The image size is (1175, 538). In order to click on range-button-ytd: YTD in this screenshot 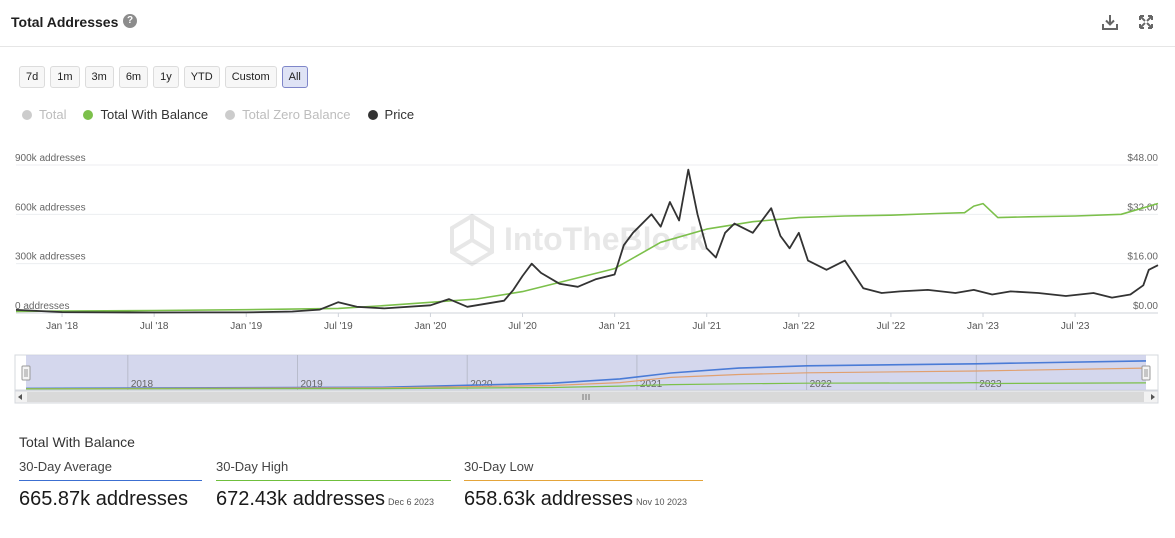, I will do `click(201, 77)`.